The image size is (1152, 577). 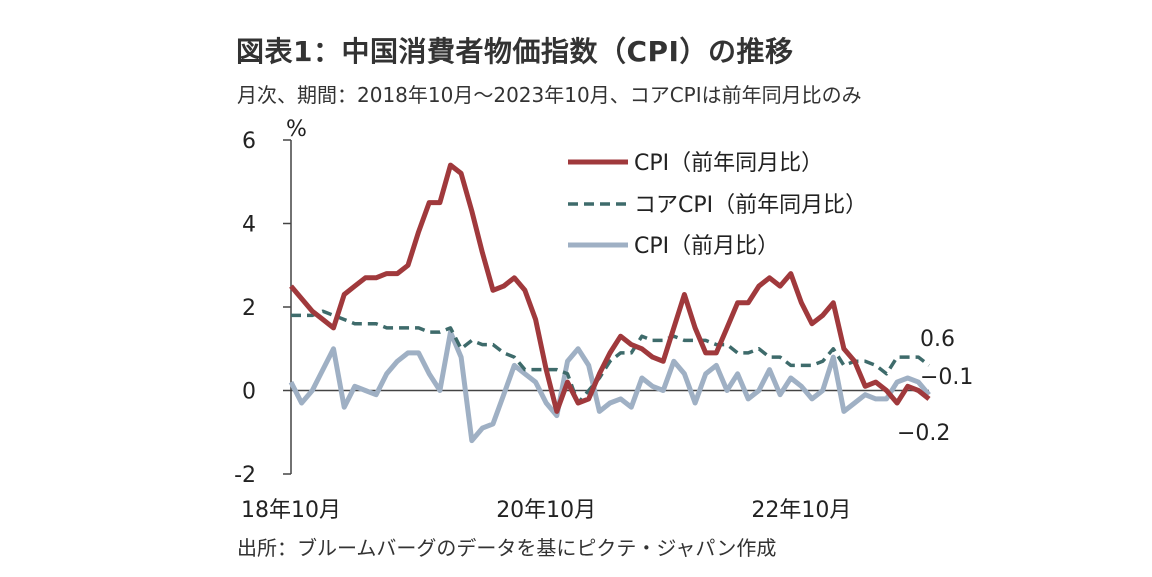 I want to click on annotation-label: −0.1, so click(x=946, y=377).